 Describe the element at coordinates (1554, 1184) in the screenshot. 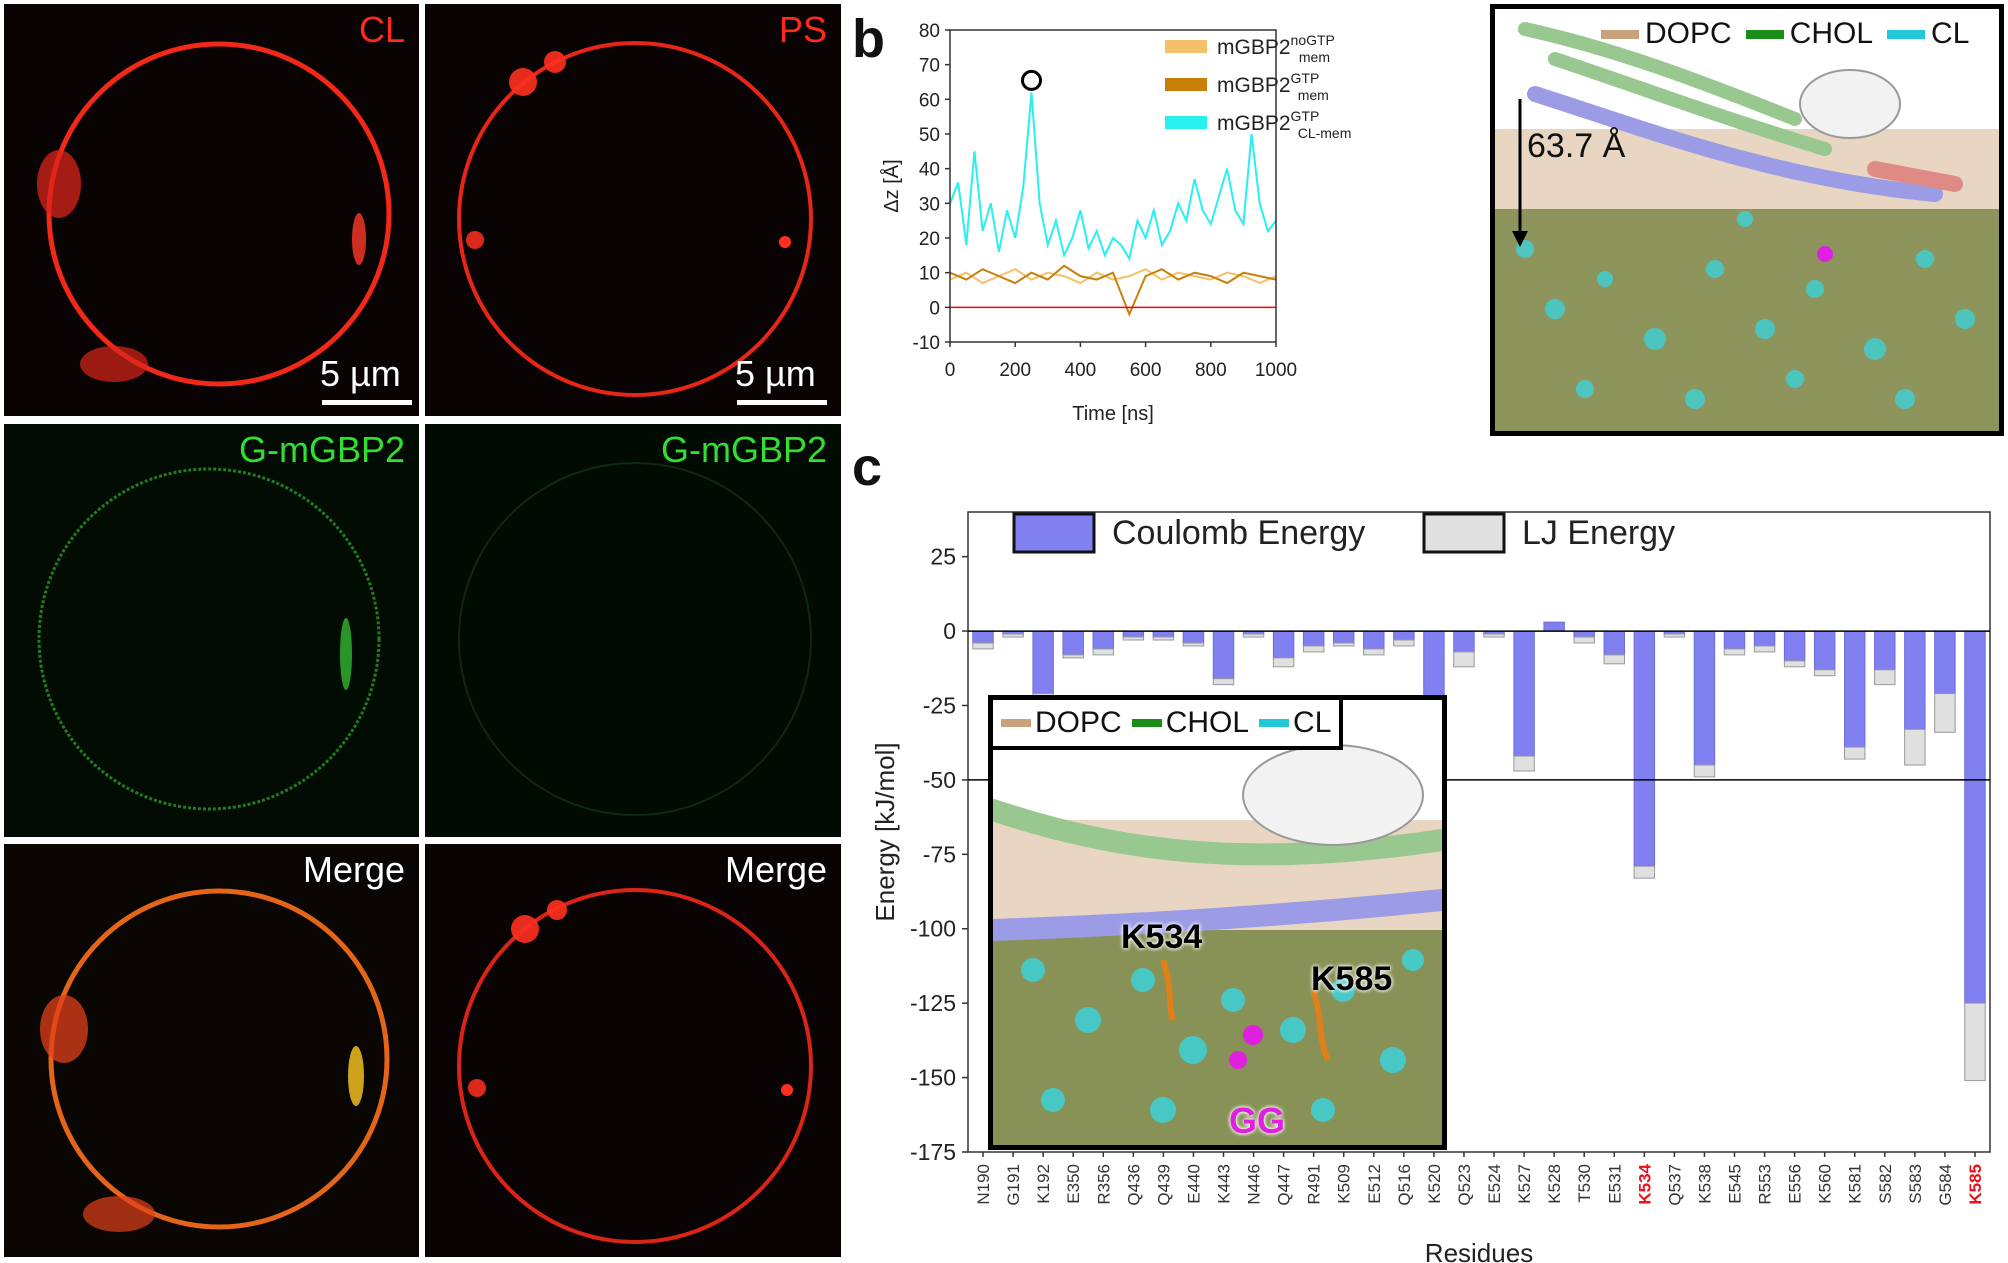

I see `x-tick-label: K528` at that location.